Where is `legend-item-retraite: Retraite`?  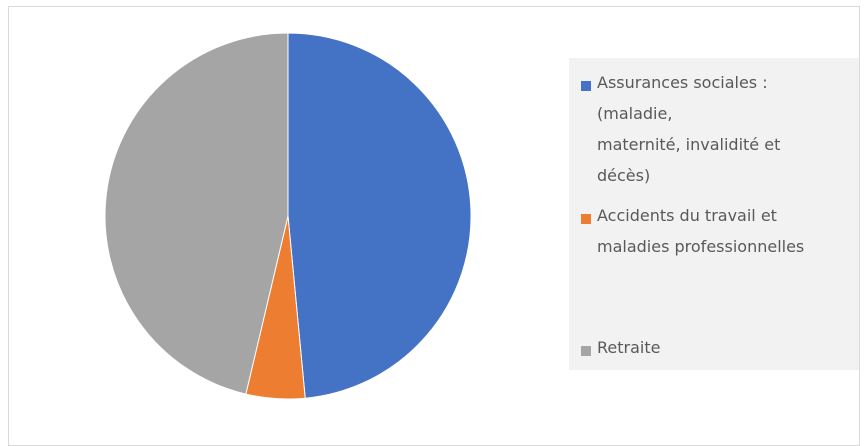 legend-item-retraite: Retraite is located at coordinates (716, 350).